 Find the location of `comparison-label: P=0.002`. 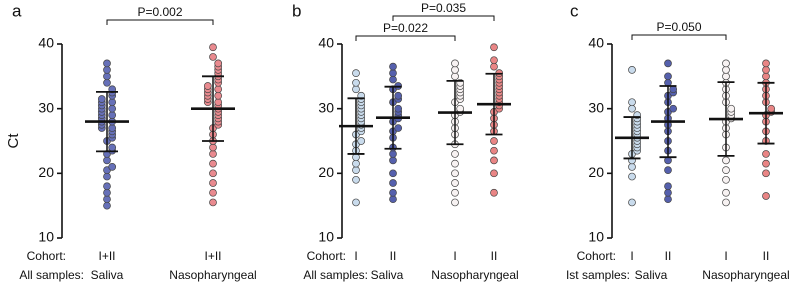

comparison-label: P=0.002 is located at coordinates (159, 12).